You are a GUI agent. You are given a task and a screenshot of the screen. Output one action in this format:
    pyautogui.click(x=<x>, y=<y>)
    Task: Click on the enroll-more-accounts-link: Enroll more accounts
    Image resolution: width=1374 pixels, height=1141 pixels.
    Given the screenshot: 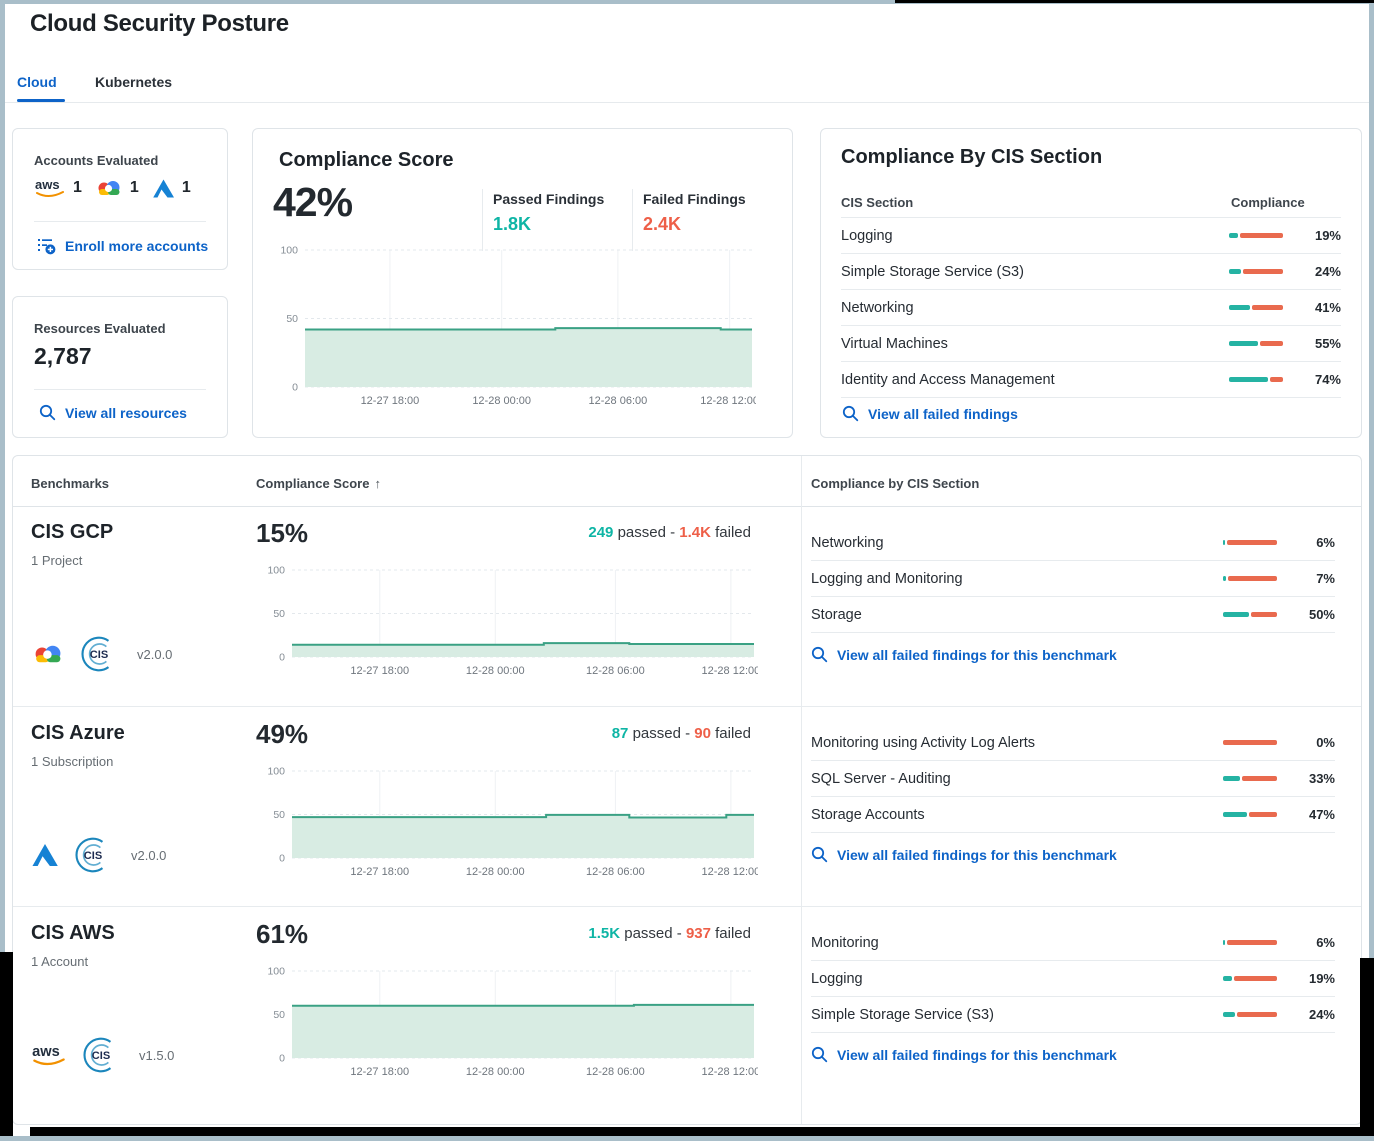 What is the action you would take?
    pyautogui.click(x=122, y=245)
    